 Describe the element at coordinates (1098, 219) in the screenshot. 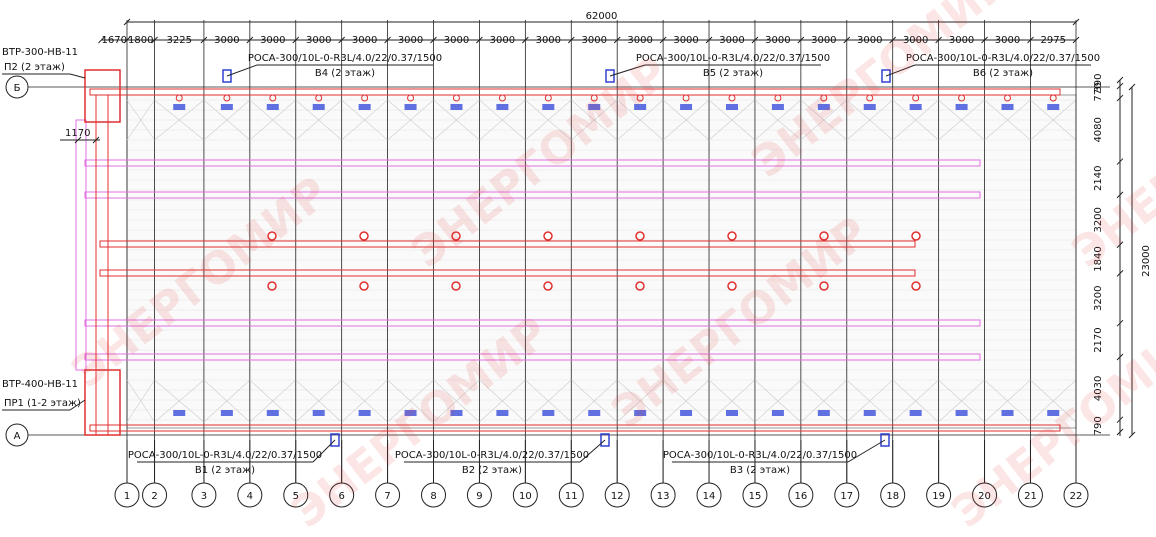

I see `dim-right: 3200` at that location.